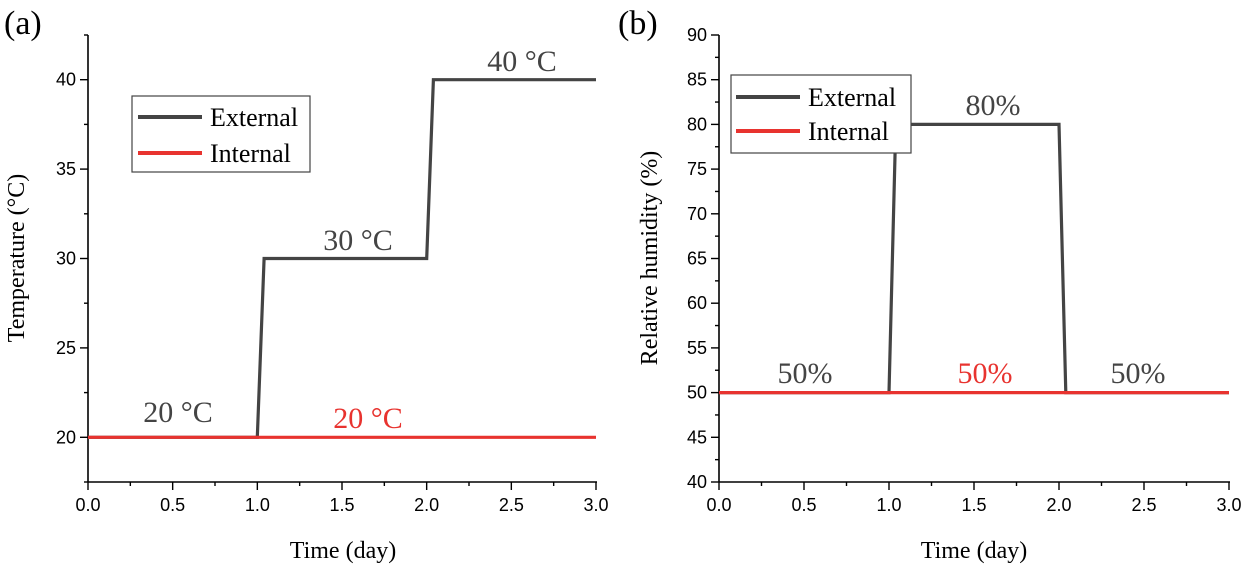 The height and width of the screenshot is (569, 1250). What do you see at coordinates (66, 437) in the screenshot?
I see `y-tick-label: 20` at bounding box center [66, 437].